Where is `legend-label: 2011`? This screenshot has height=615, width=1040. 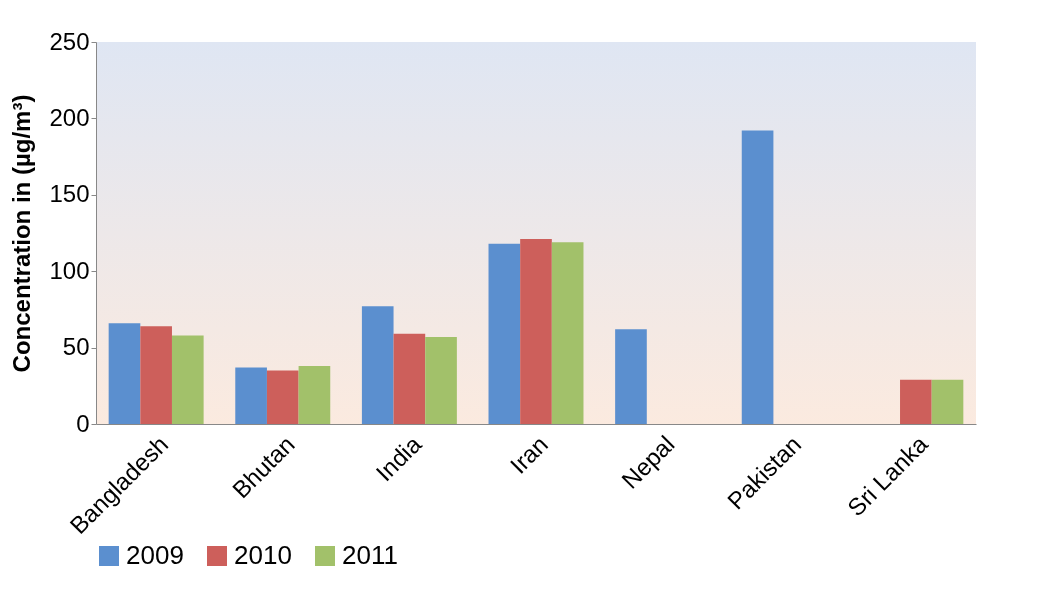 legend-label: 2011 is located at coordinates (370, 555).